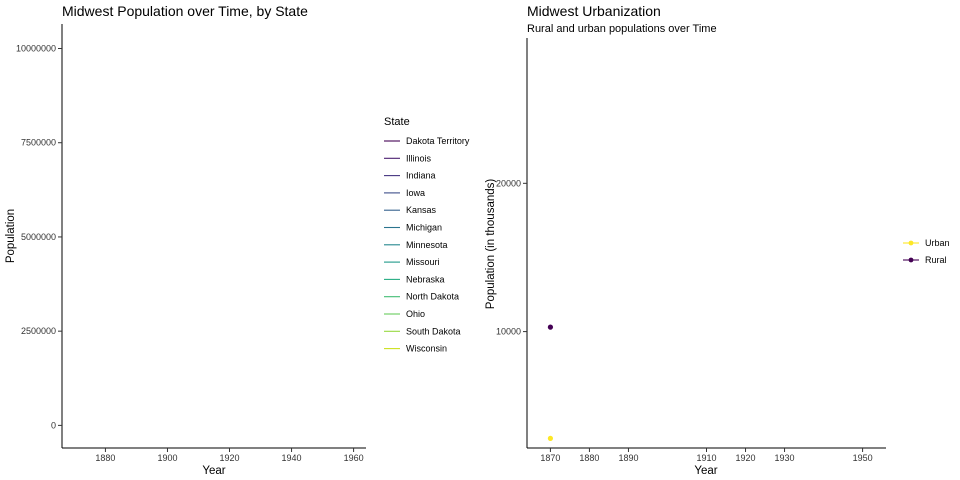 This screenshot has width=960, height=480. Describe the element at coordinates (425, 279) in the screenshot. I see `legend-label: Nebraska` at that location.